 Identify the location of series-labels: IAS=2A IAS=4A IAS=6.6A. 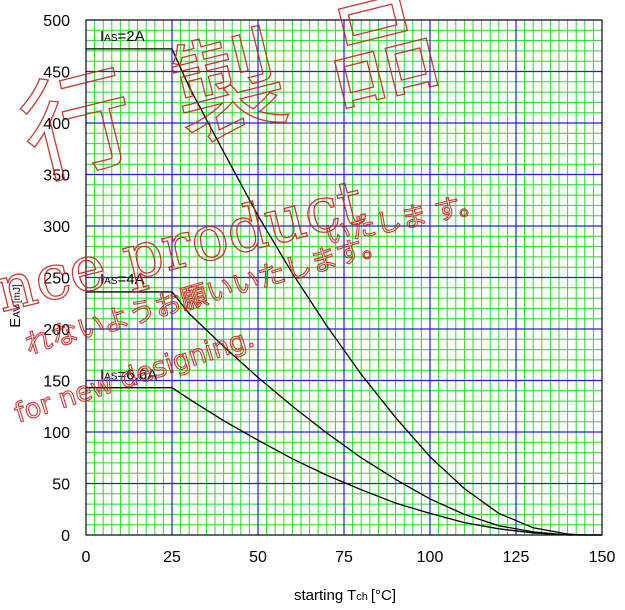
(128, 206).